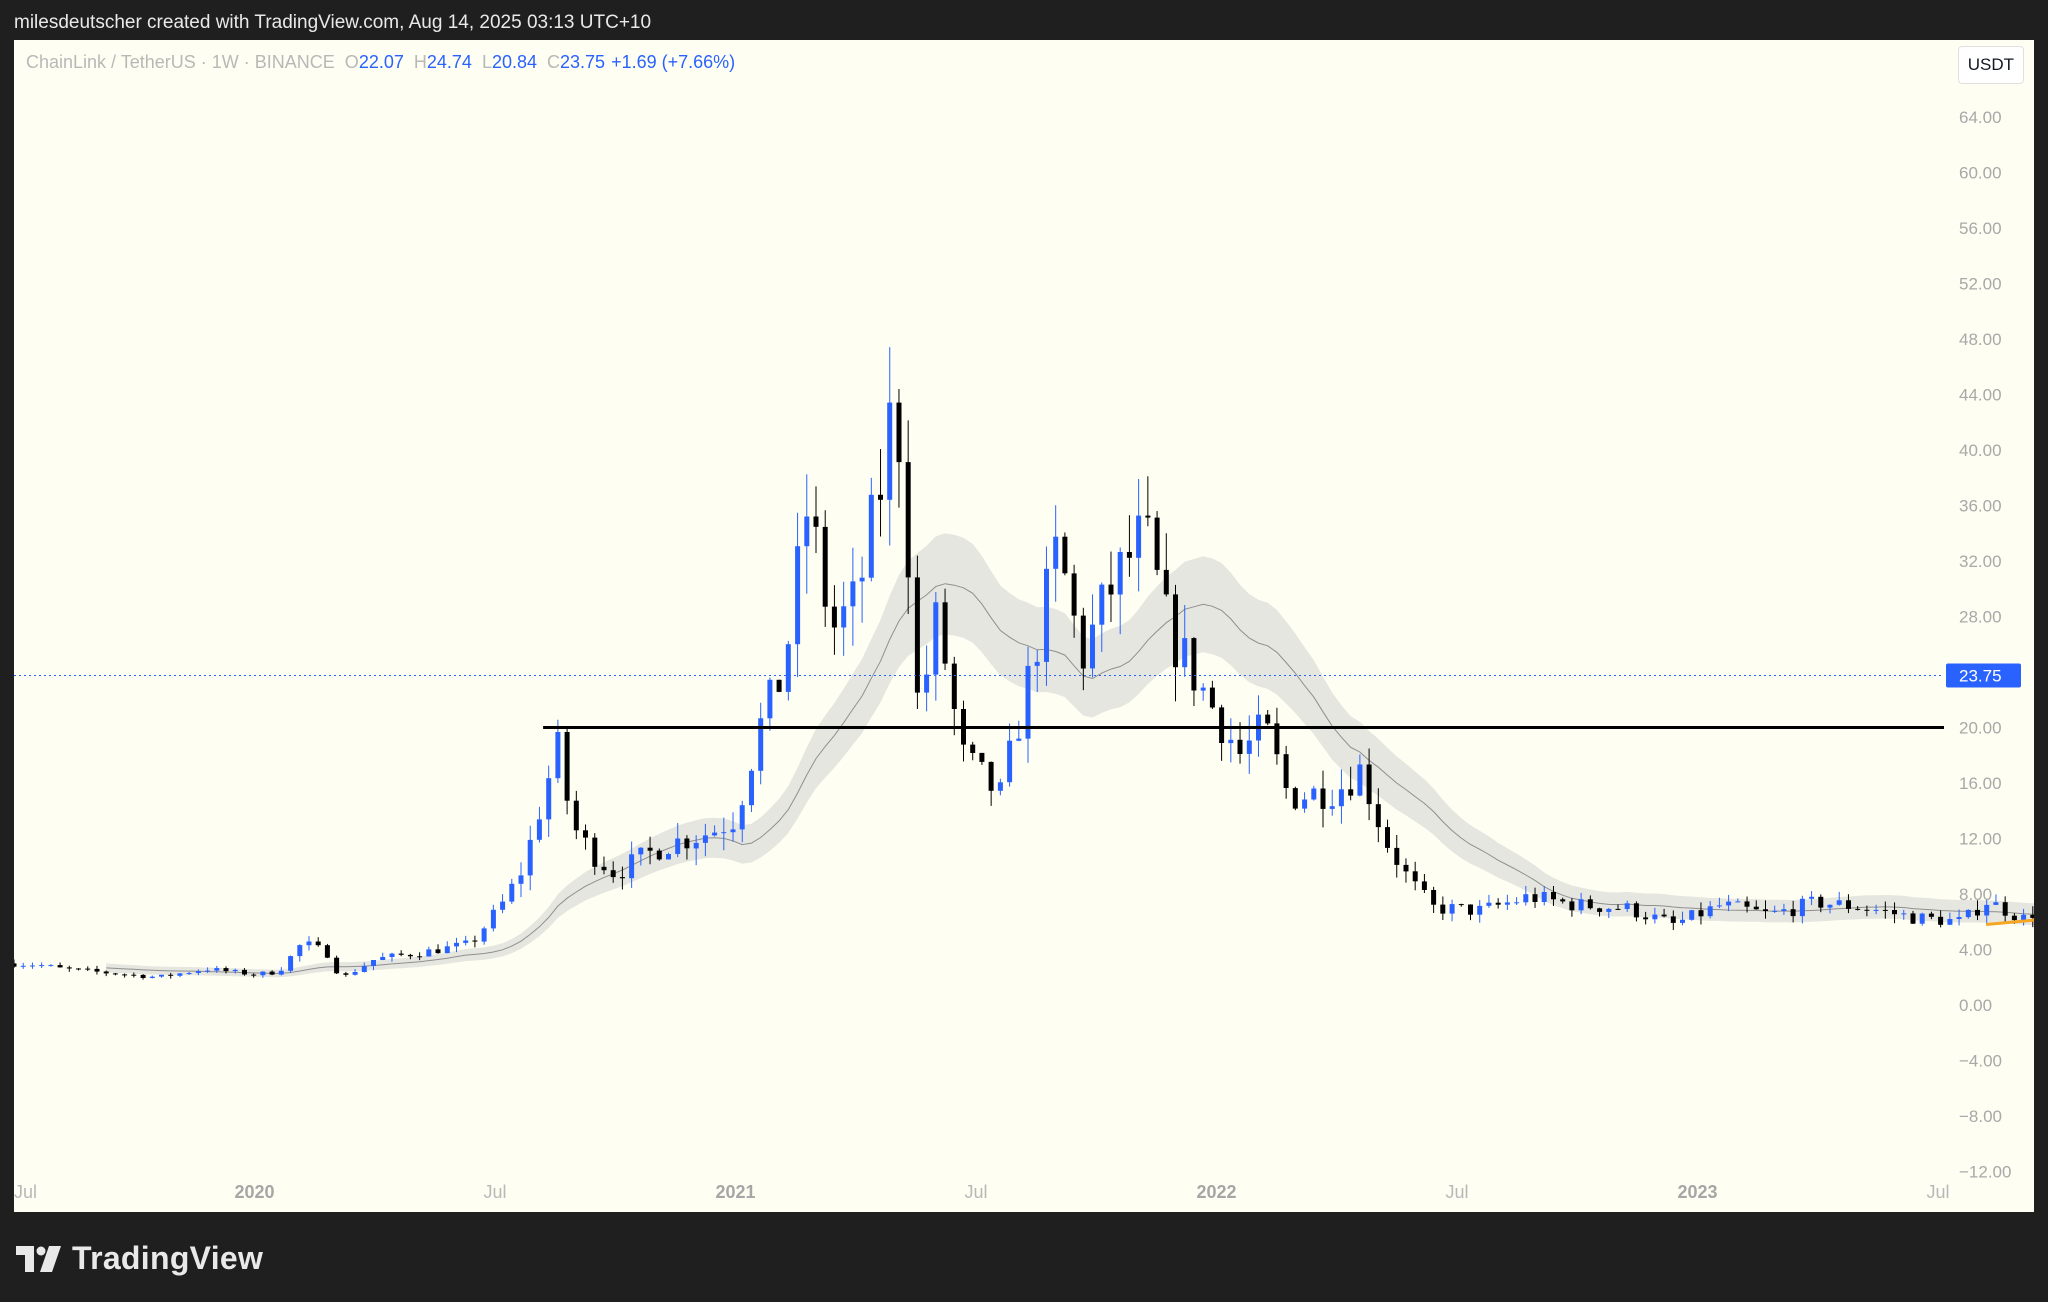  What do you see at coordinates (1980, 450) in the screenshot?
I see `y-axis-tick-label: 40.00` at bounding box center [1980, 450].